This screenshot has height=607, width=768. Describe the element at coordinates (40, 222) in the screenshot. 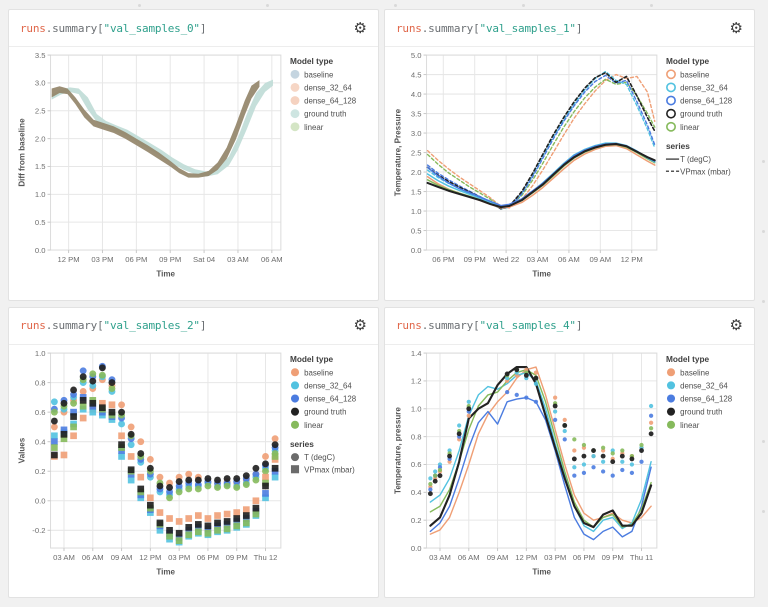

I see `svg-text: 0.5` at that location.